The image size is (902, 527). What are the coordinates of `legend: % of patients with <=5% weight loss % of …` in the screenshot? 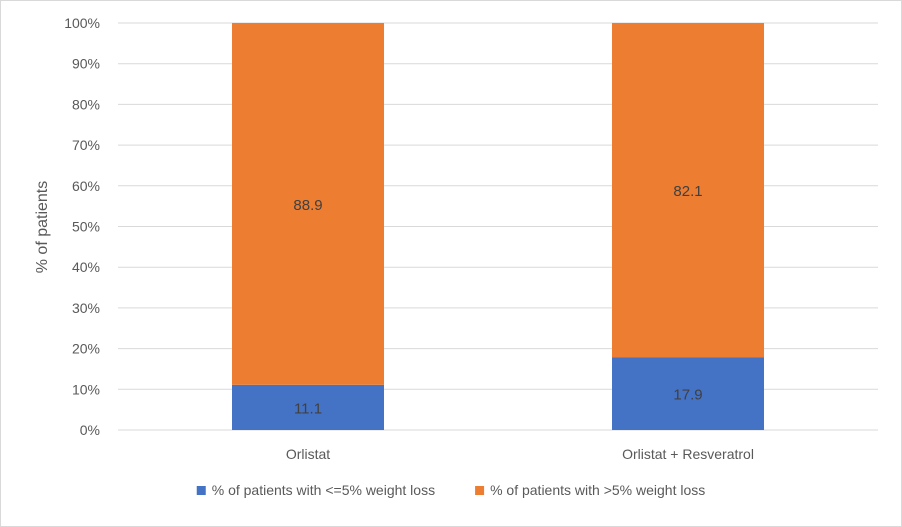 It's located at (450, 490).